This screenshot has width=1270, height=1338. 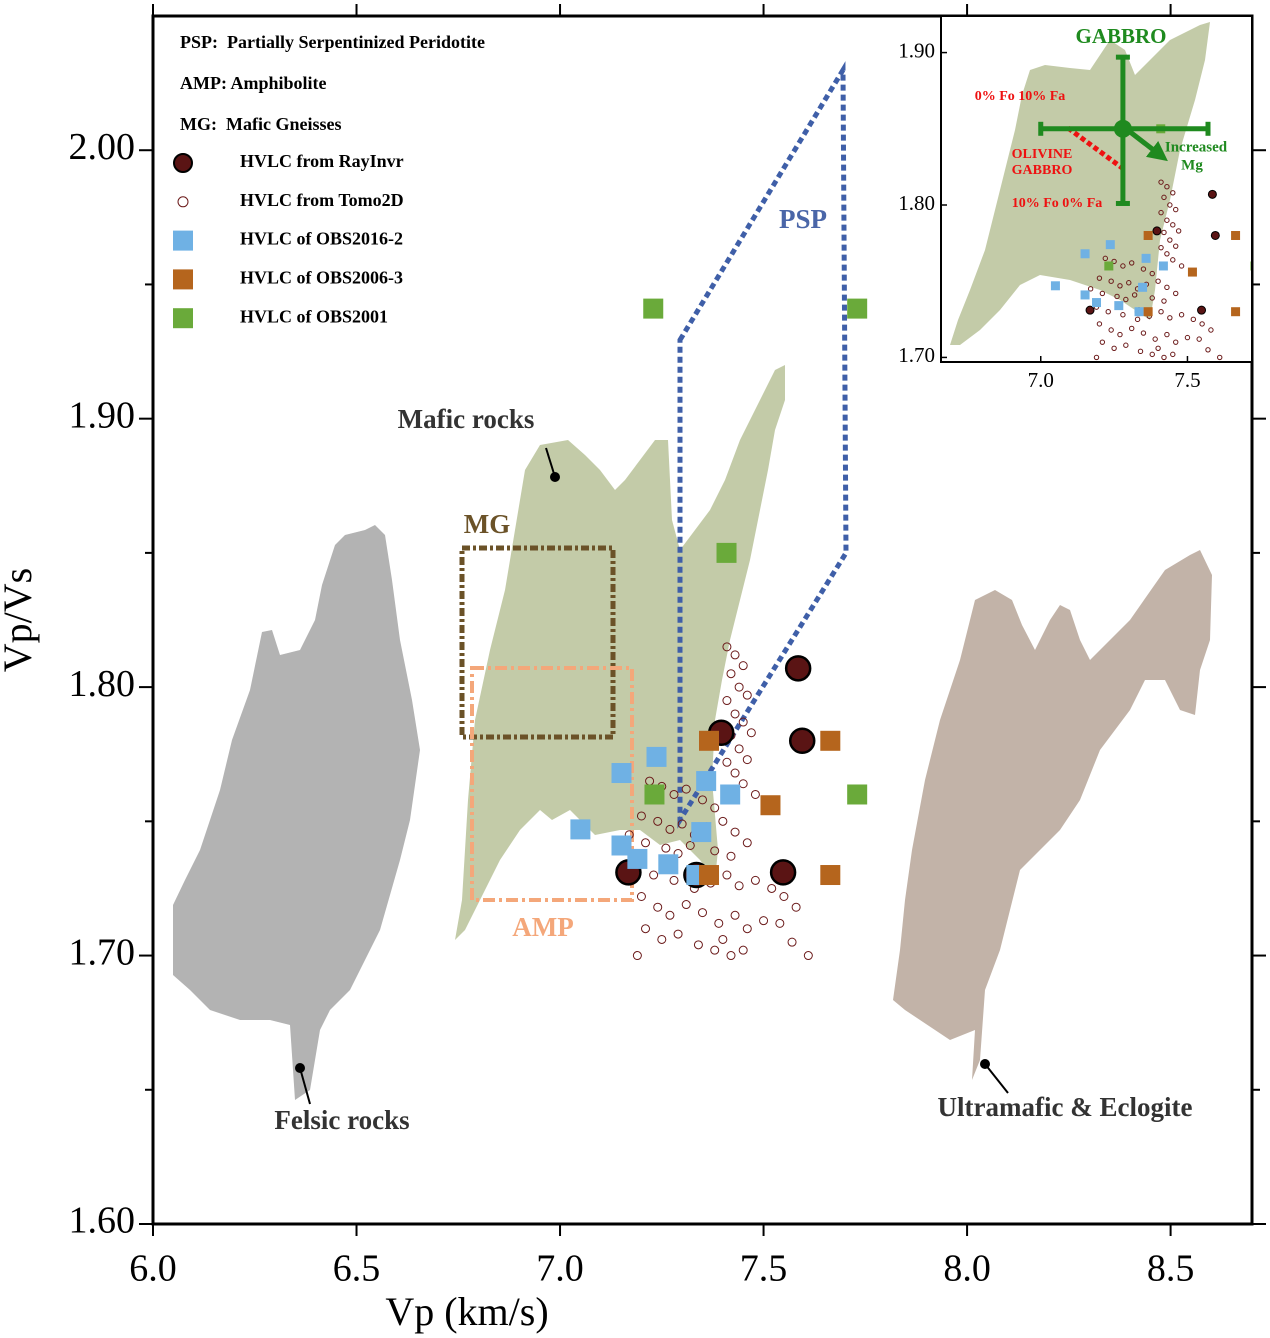 What do you see at coordinates (1041, 380) in the screenshot?
I see `inset-x-tick-label: 7.0` at bounding box center [1041, 380].